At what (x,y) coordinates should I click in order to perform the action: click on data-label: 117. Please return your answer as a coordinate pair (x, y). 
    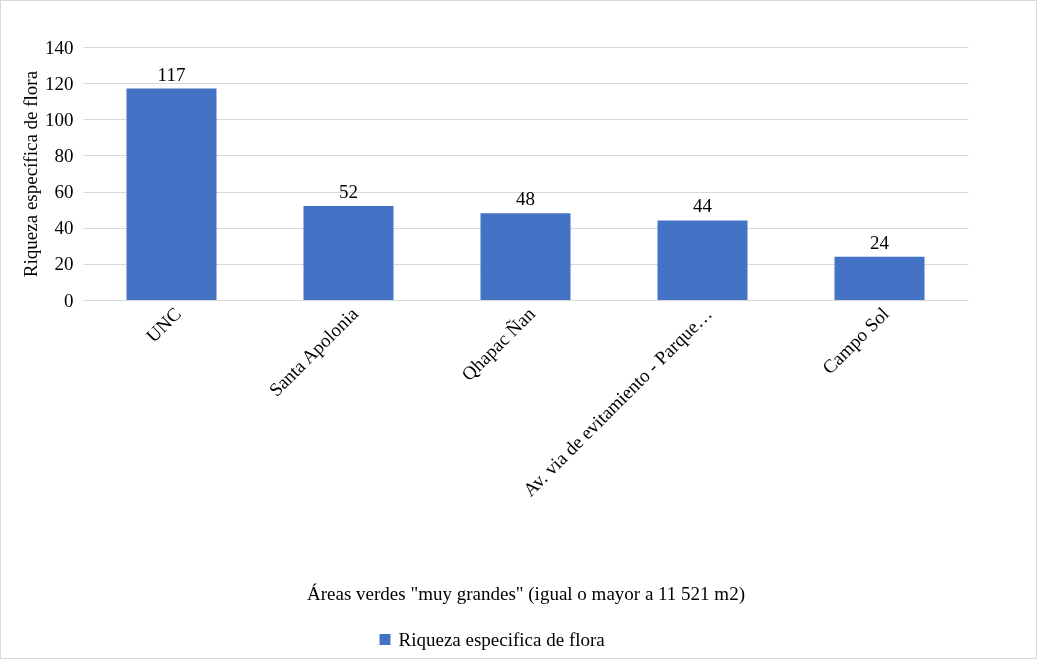
    Looking at the image, I should click on (171, 74).